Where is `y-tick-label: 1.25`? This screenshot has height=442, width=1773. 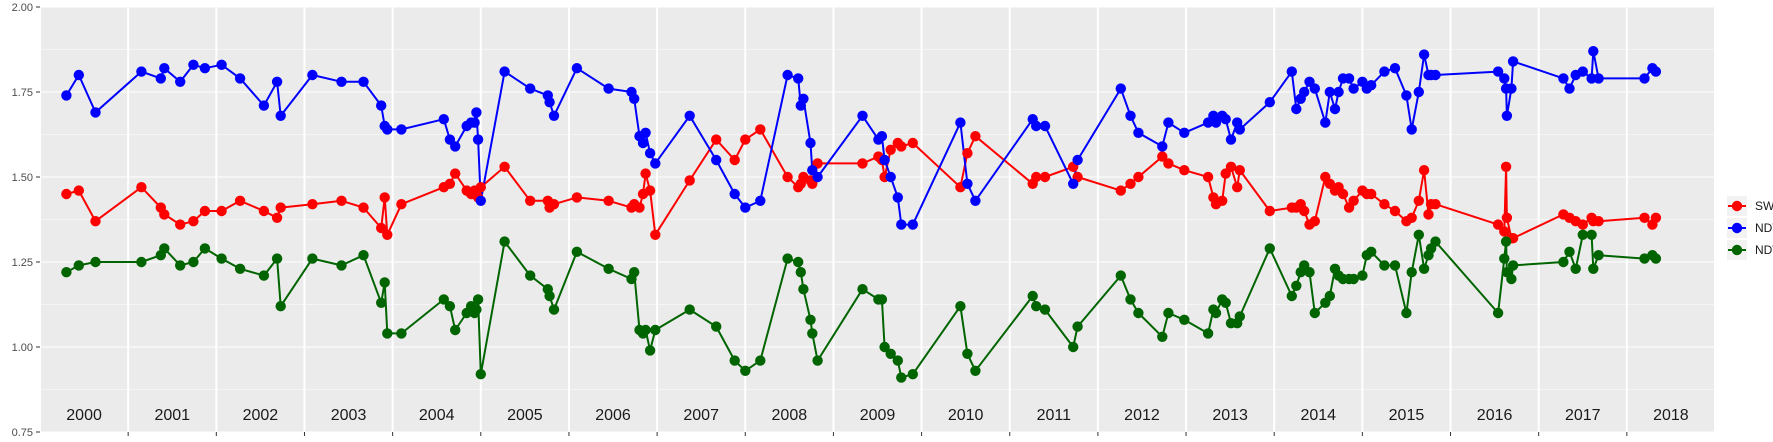 y-tick-label: 1.25 is located at coordinates (22, 263).